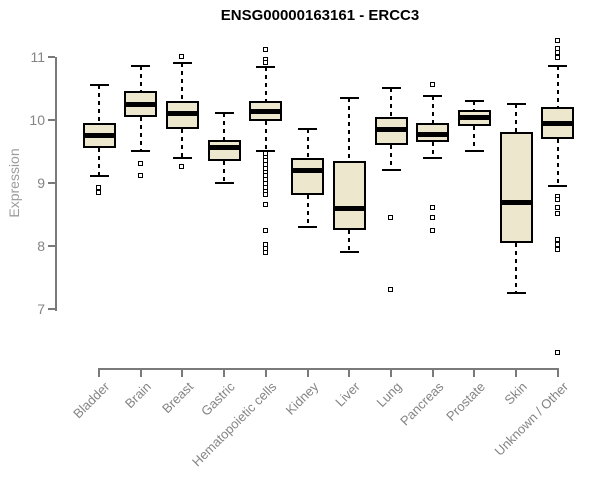 This screenshot has width=600, height=500. I want to click on x-tick-label-unknown-other: Unknown / Other, so click(531, 419).